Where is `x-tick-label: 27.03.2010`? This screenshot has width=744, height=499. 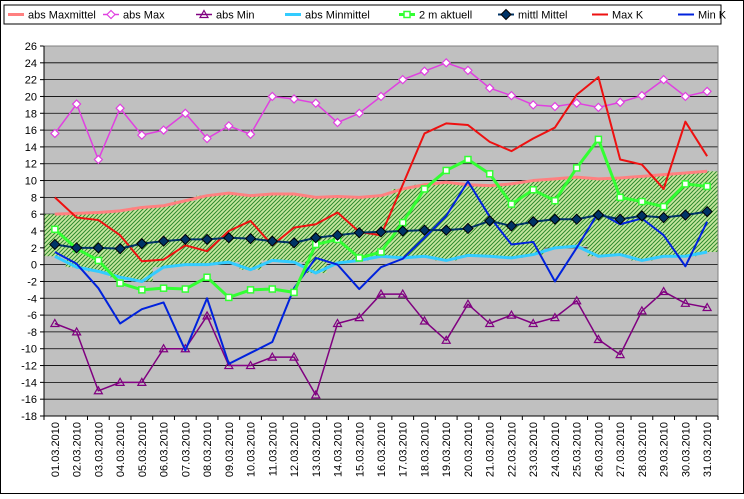 x-tick-label: 27.03.2010 is located at coordinates (621, 449).